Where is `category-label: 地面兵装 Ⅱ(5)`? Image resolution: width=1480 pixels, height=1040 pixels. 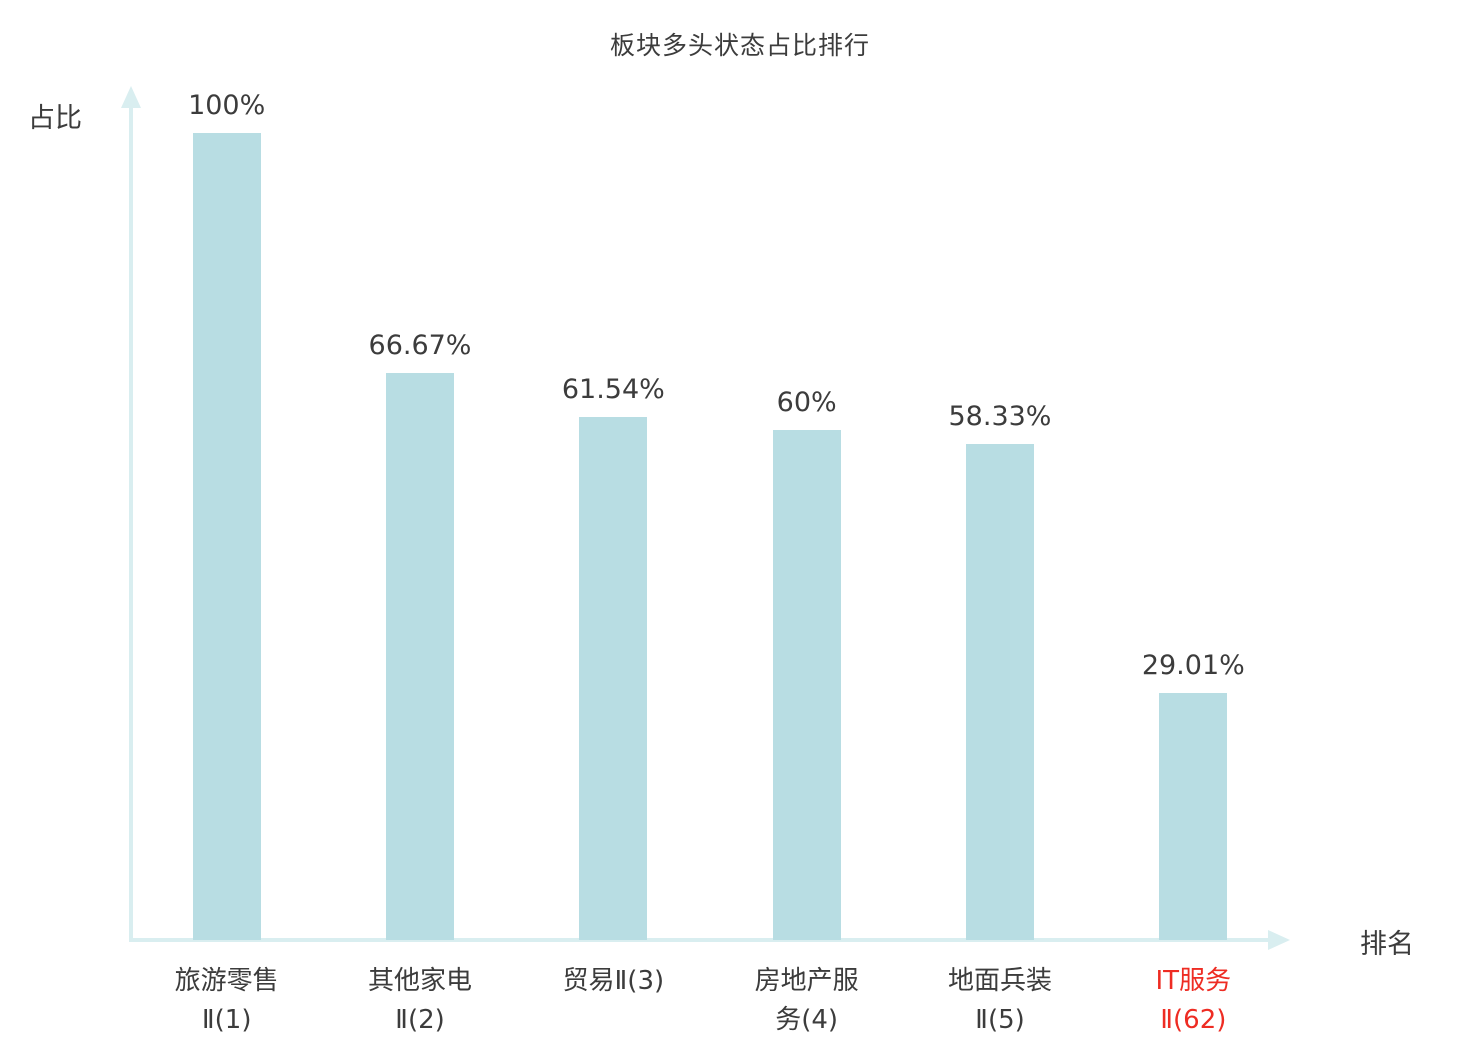
category-label: 地面兵装 Ⅱ(5) is located at coordinates (999, 1000).